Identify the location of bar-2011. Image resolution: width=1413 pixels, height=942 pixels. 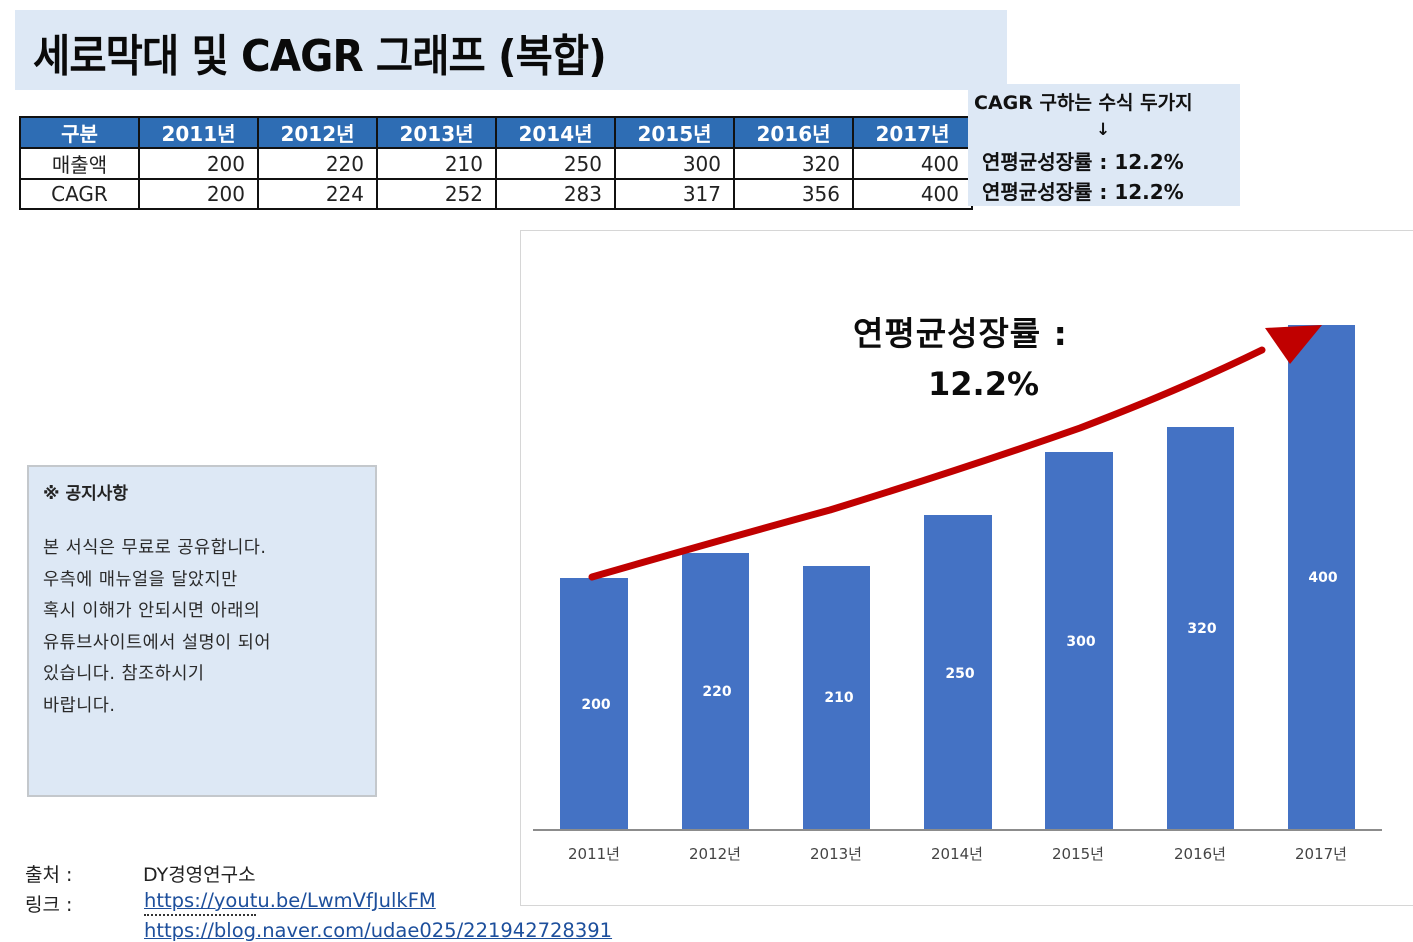
(594, 704).